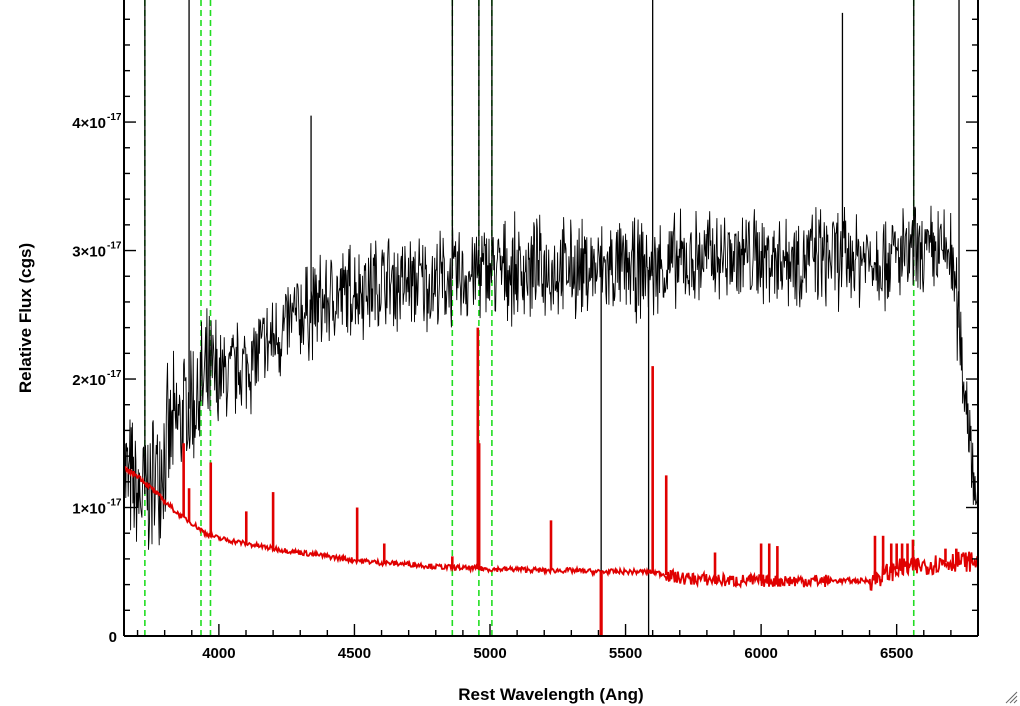 The width and height of the screenshot is (1020, 706). Describe the element at coordinates (354, 653) in the screenshot. I see `x-tick-label: 4500` at that location.